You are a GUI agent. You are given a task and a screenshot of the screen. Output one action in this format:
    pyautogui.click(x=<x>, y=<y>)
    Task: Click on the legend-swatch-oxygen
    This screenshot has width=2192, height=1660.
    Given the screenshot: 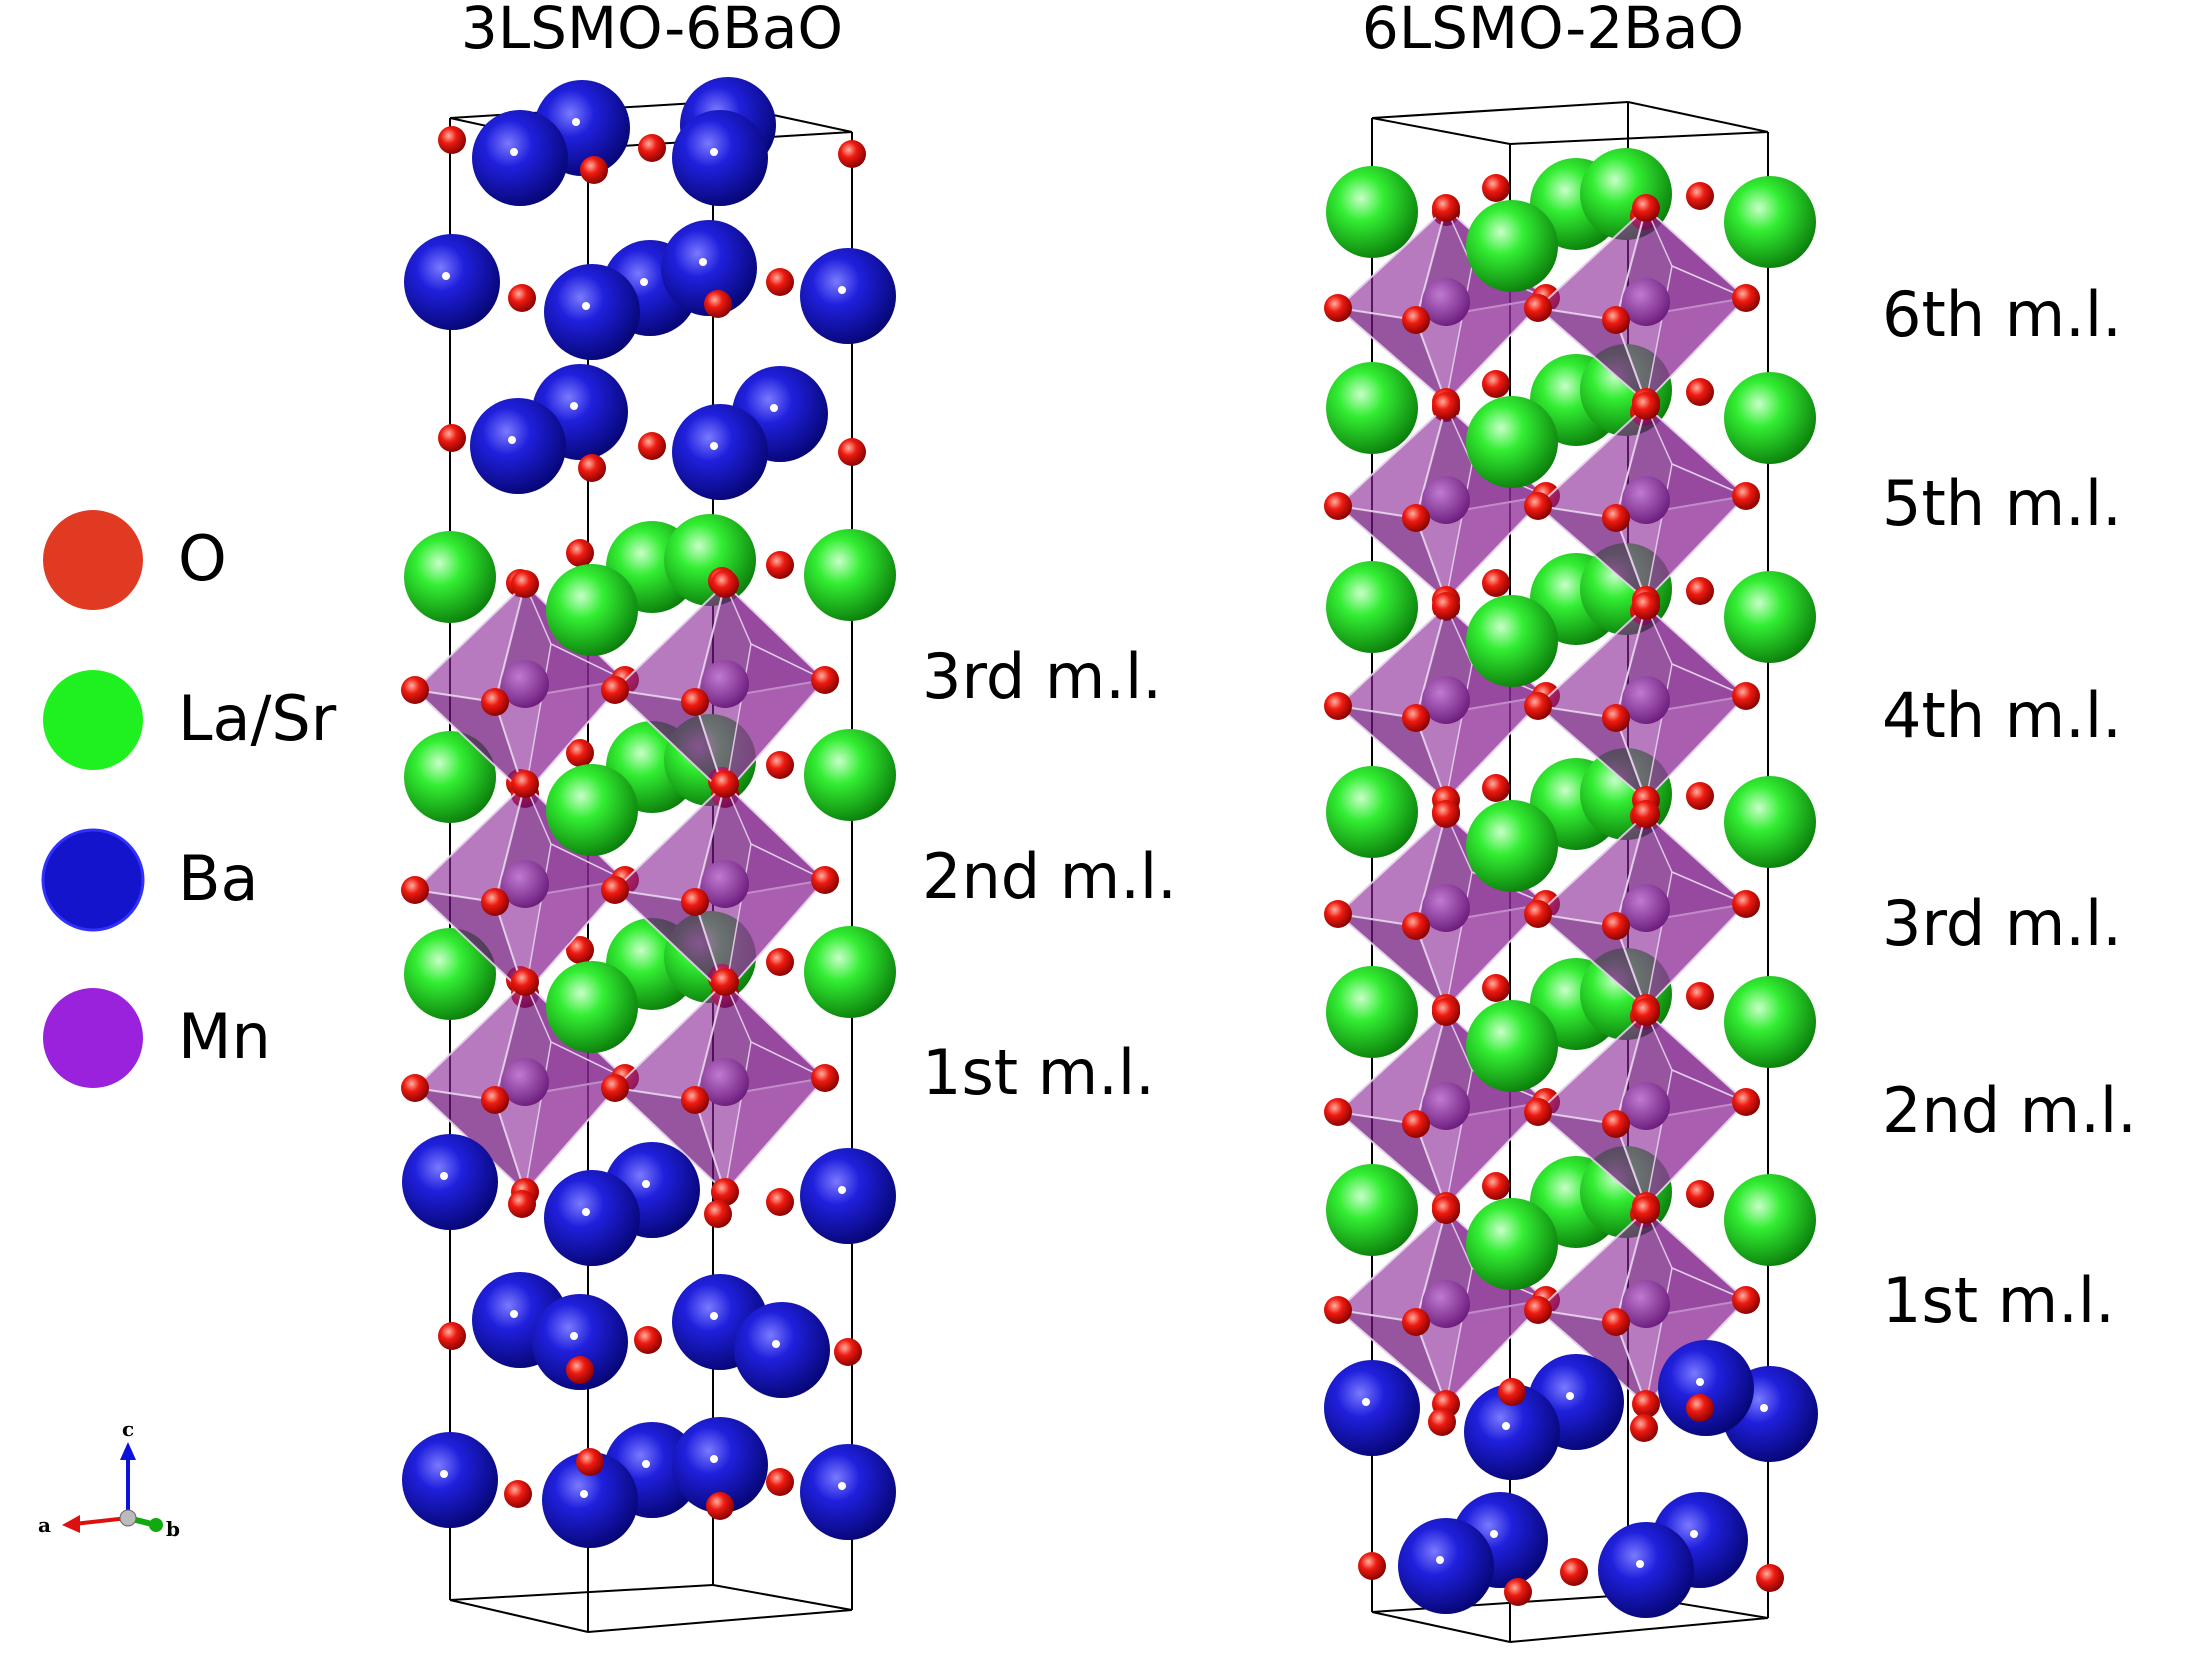 What is the action you would take?
    pyautogui.click(x=93, y=560)
    